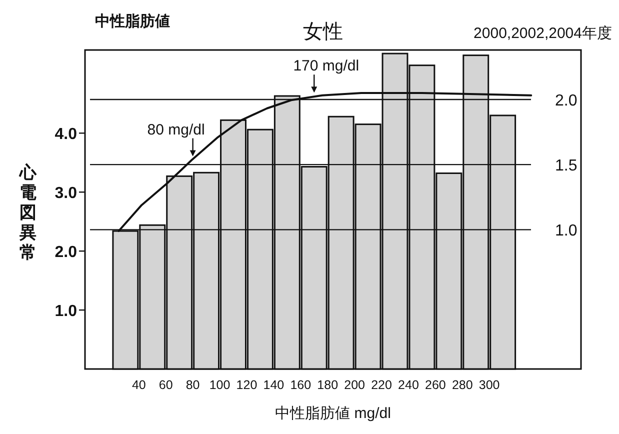 Image resolution: width=619 pixels, height=434 pixels. I want to click on x-tick-label: 240, so click(408, 385).